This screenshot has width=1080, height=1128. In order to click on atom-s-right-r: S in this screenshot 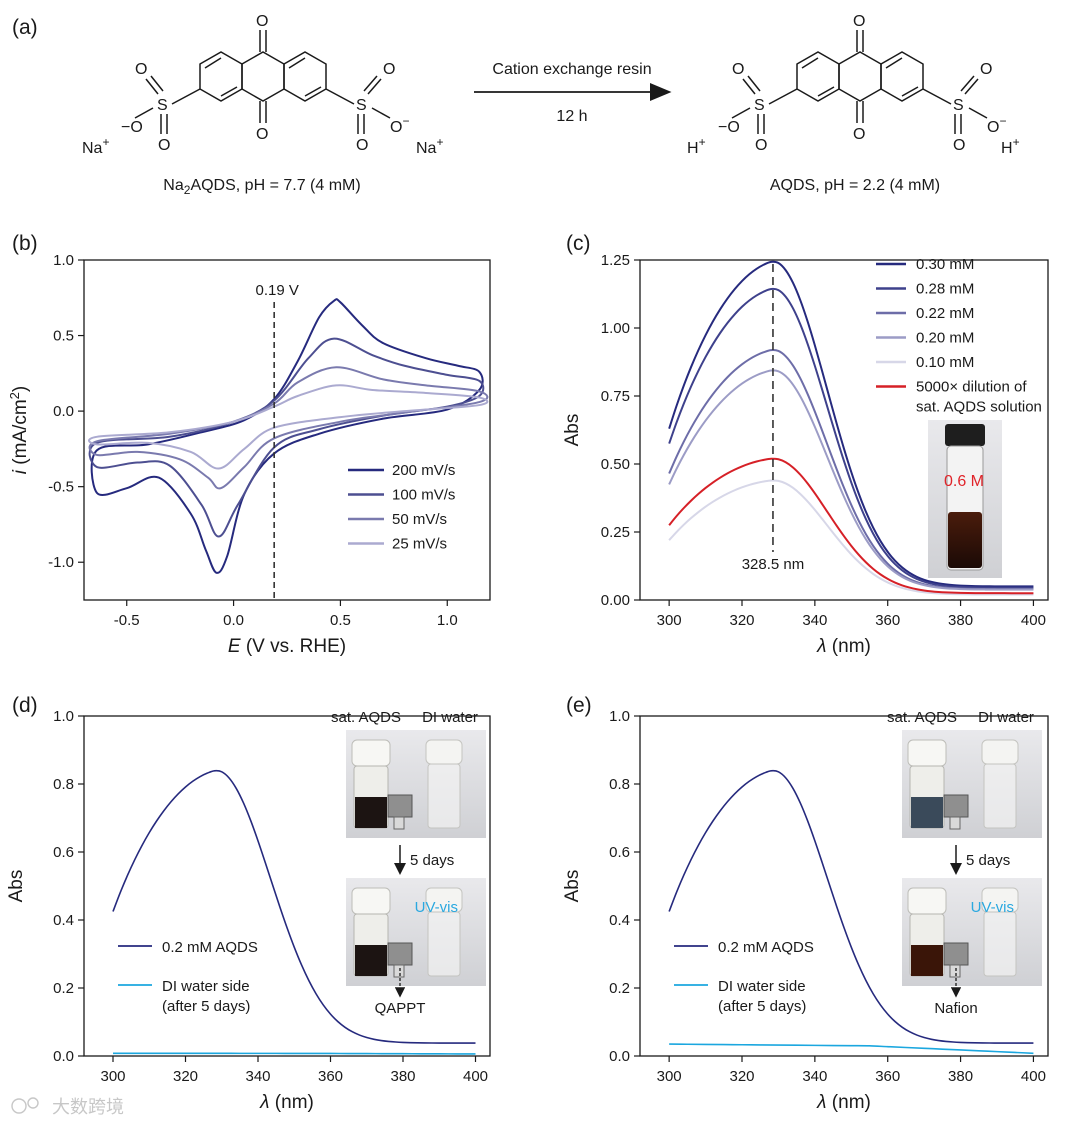, I will do `click(958, 105)`.